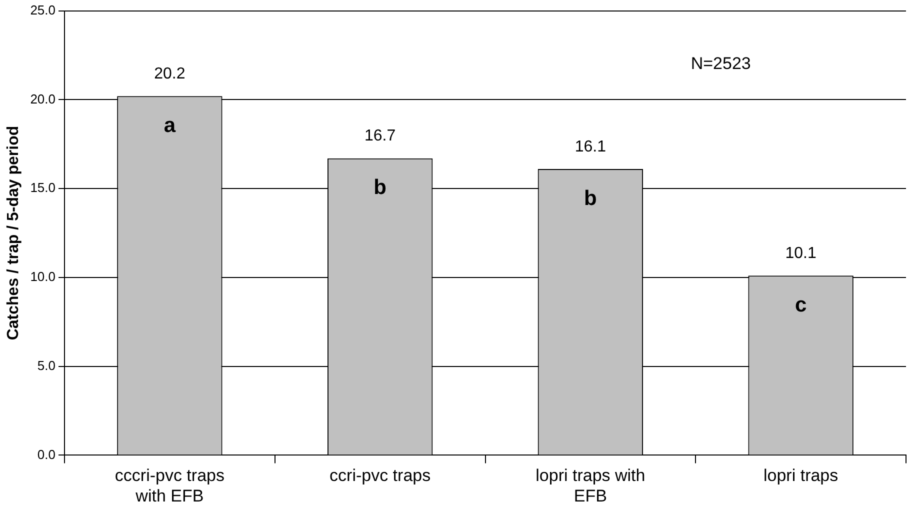 The width and height of the screenshot is (916, 510). Describe the element at coordinates (170, 125) in the screenshot. I see `annotation: a` at that location.